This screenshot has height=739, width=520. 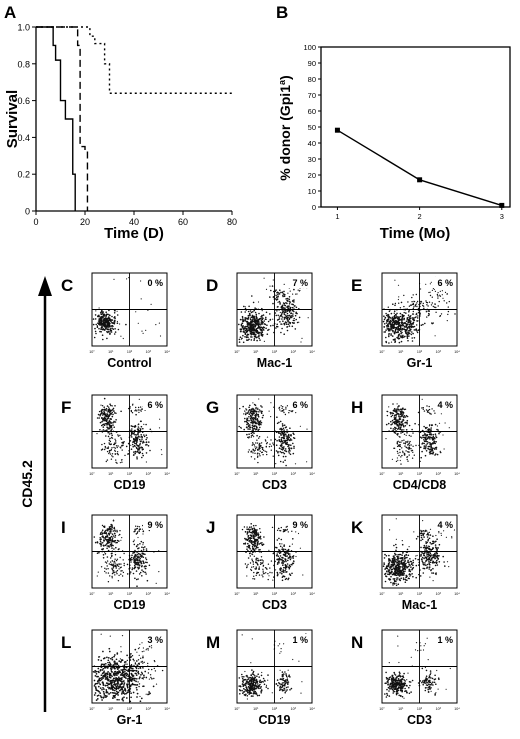 I want to click on x-tick-label: 10°, so click(x=237, y=594).